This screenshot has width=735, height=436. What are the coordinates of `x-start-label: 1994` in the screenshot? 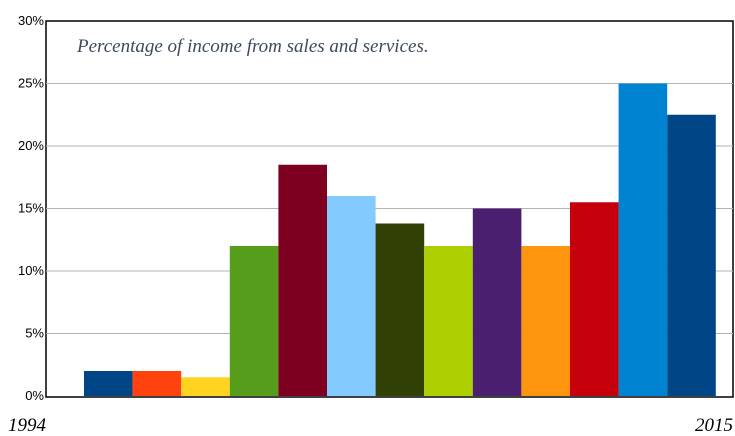 It's located at (27, 425).